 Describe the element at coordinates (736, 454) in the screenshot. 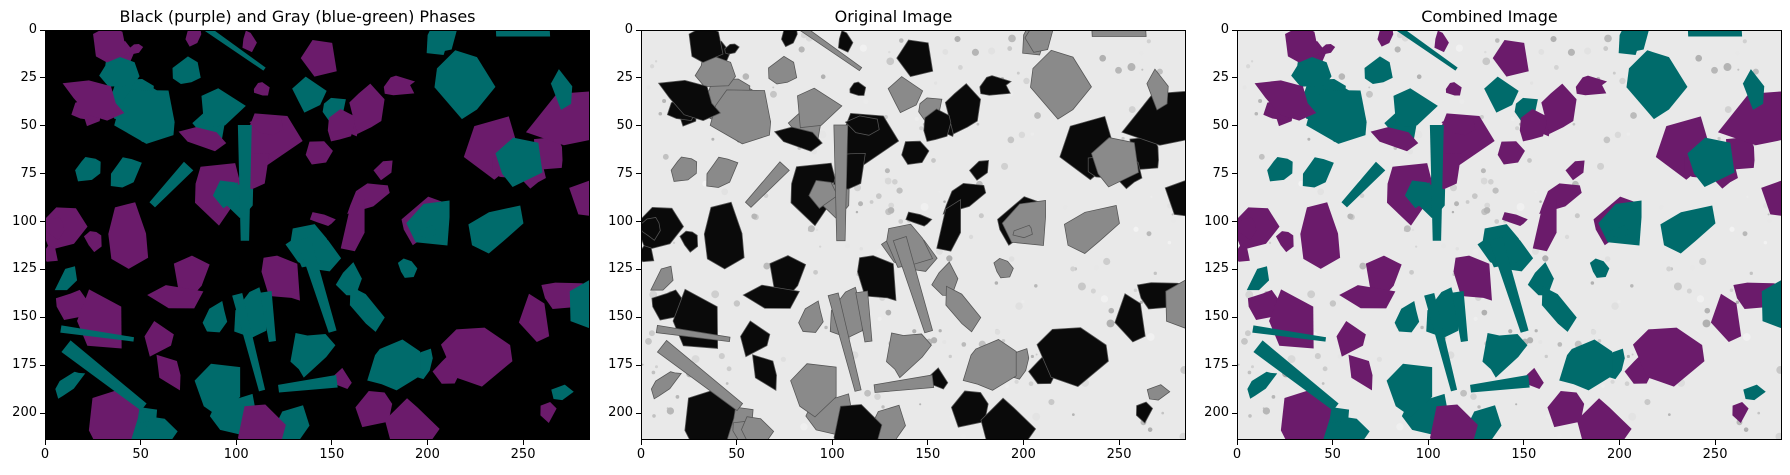

I see `x-tick-label: 50` at that location.